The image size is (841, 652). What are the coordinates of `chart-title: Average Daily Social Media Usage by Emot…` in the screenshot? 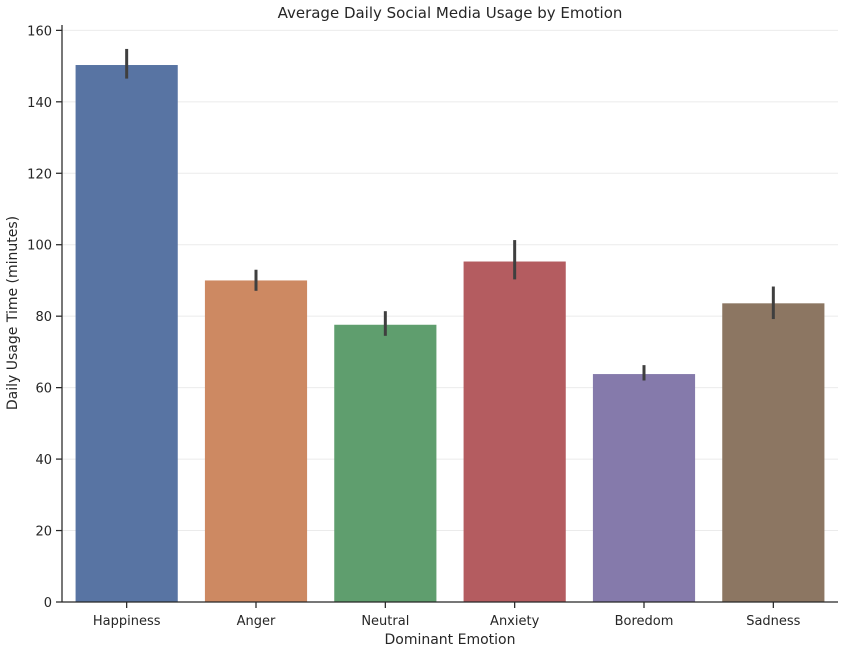 It's located at (450, 13).